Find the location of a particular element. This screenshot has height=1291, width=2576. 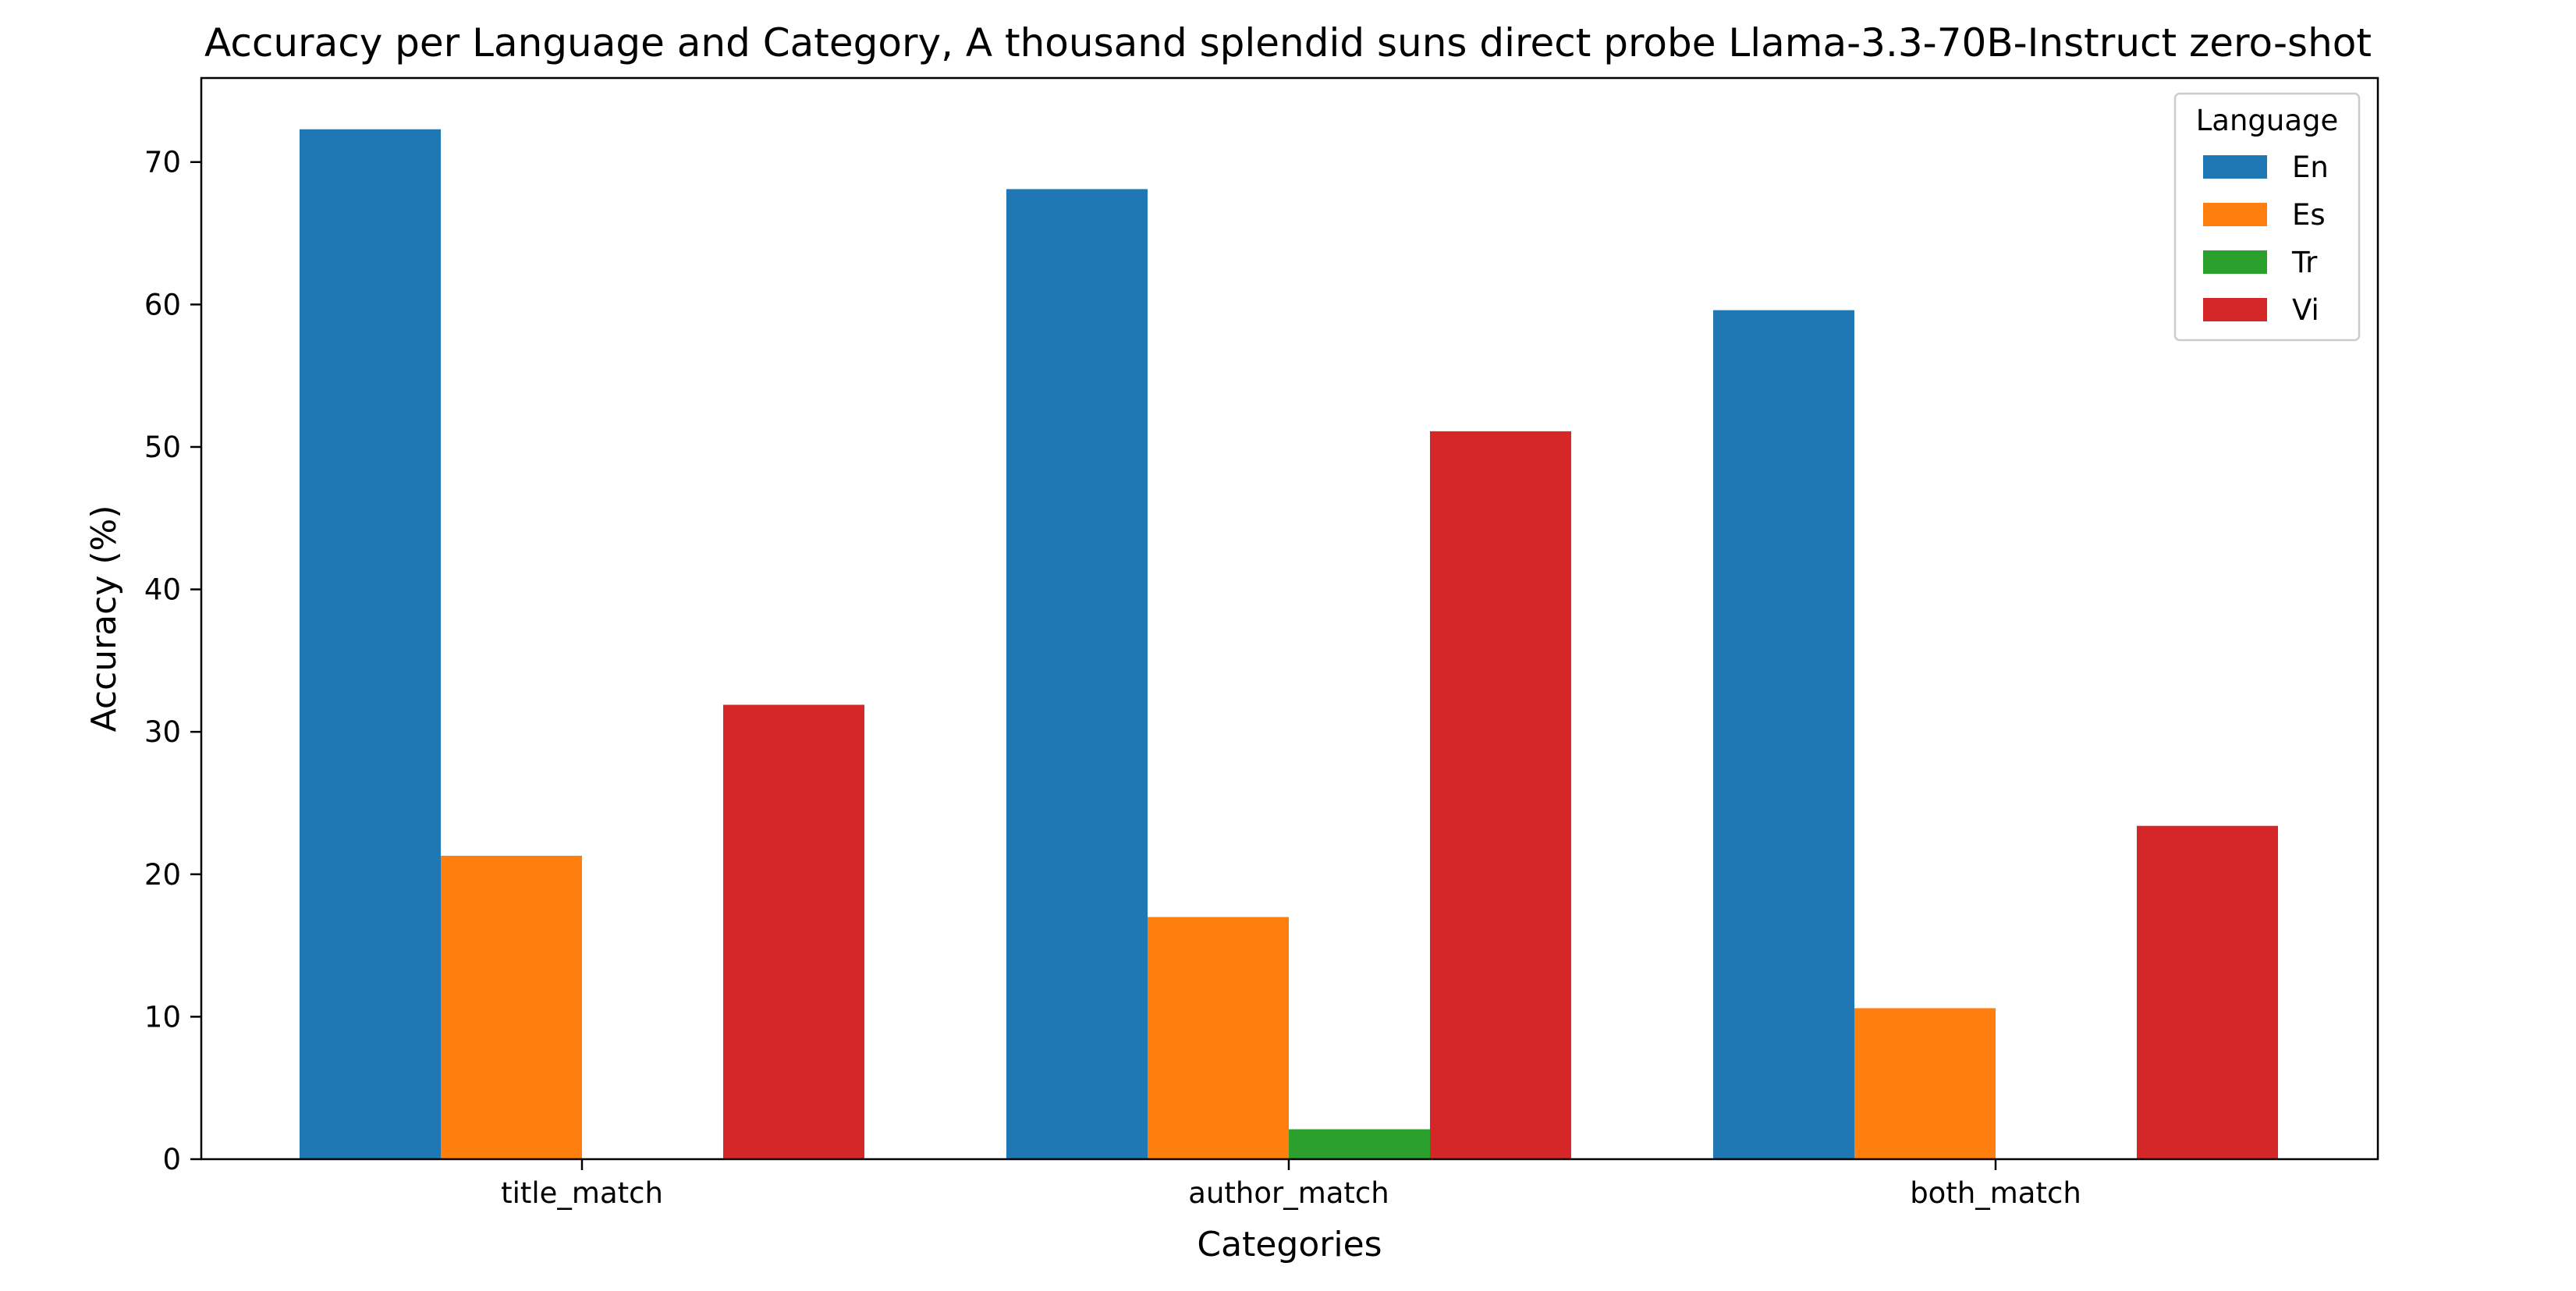

bar-en-title-match is located at coordinates (370, 644).